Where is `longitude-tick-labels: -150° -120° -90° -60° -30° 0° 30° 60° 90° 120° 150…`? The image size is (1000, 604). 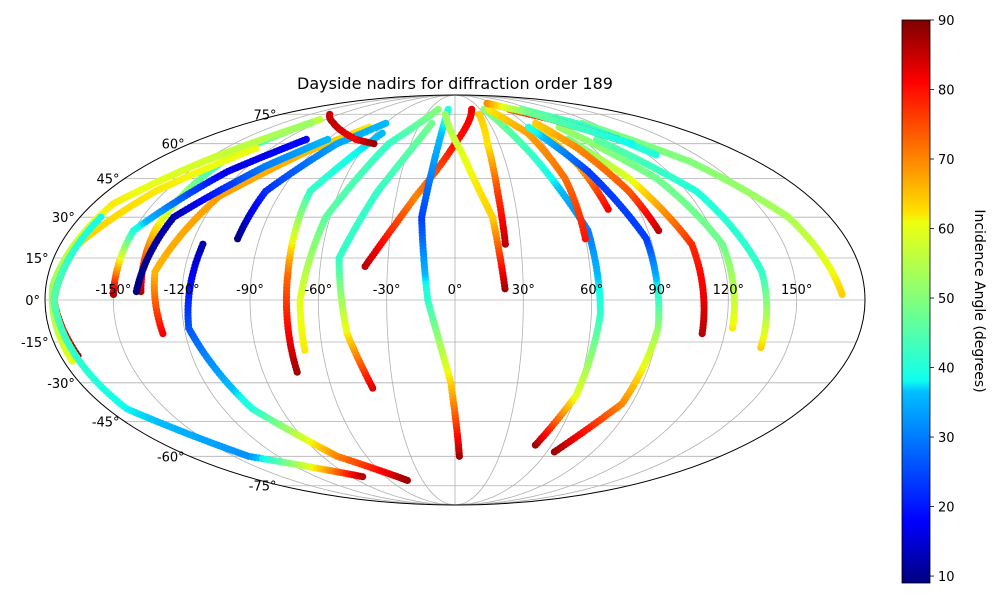 longitude-tick-labels: -150° -120° -90° -60° -30° 0° 30° 60° 90° 120° 150… is located at coordinates (453, 290).